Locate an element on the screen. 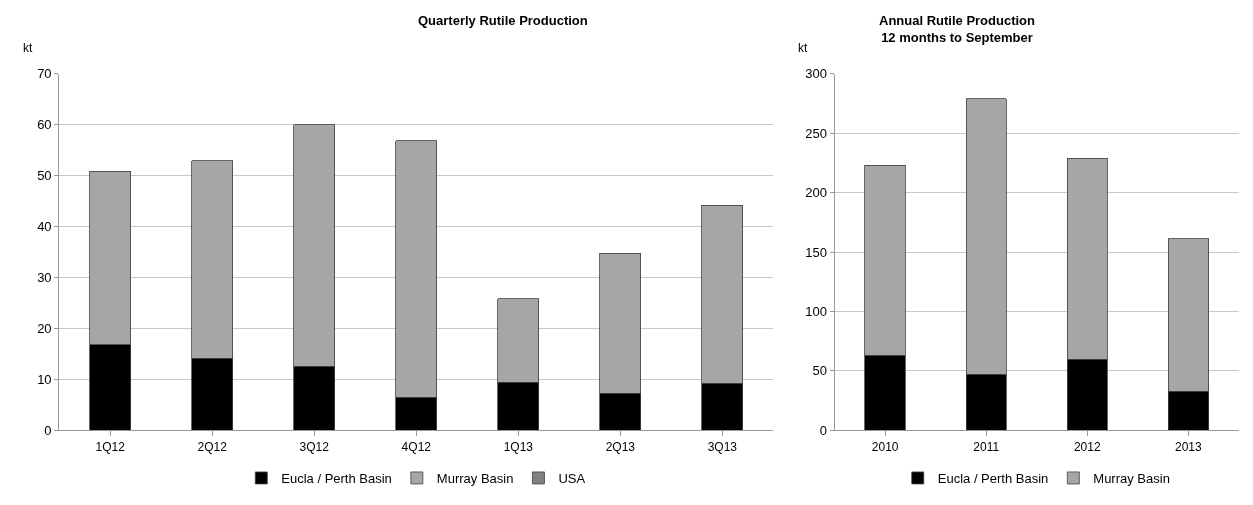 This screenshot has height=505, width=1253. y-tick-label: 40 is located at coordinates (44, 227).